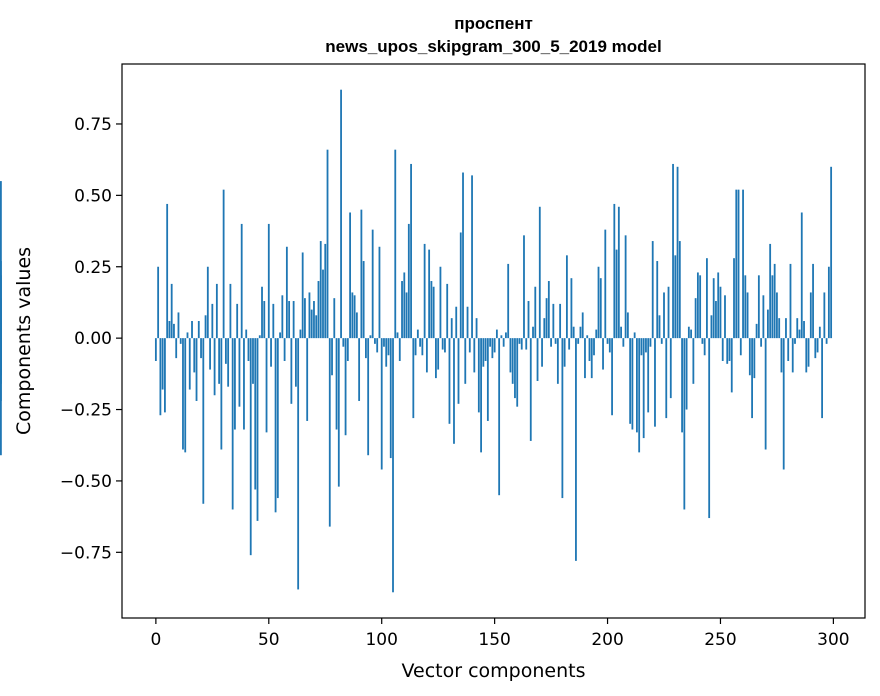 This screenshot has width=880, height=696. Describe the element at coordinates (93, 196) in the screenshot. I see `y-tick-label: 0.50` at that location.